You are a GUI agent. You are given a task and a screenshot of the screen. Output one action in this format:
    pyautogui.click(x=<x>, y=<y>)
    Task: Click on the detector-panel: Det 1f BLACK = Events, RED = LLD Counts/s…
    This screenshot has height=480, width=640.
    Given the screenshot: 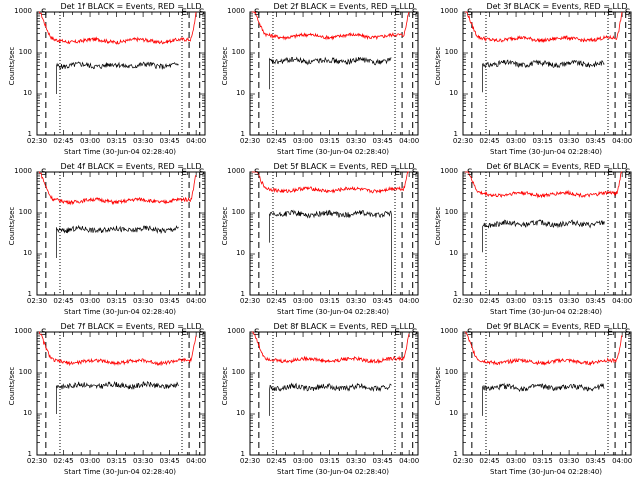 What is the action you would take?
    pyautogui.click(x=106, y=80)
    